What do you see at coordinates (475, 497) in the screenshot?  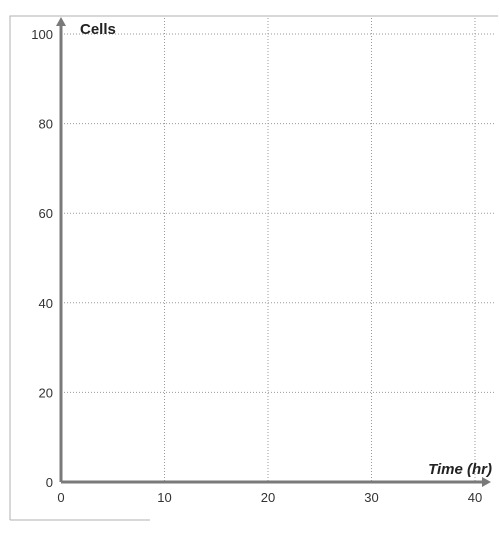 I see `x-tick-label: 40` at bounding box center [475, 497].